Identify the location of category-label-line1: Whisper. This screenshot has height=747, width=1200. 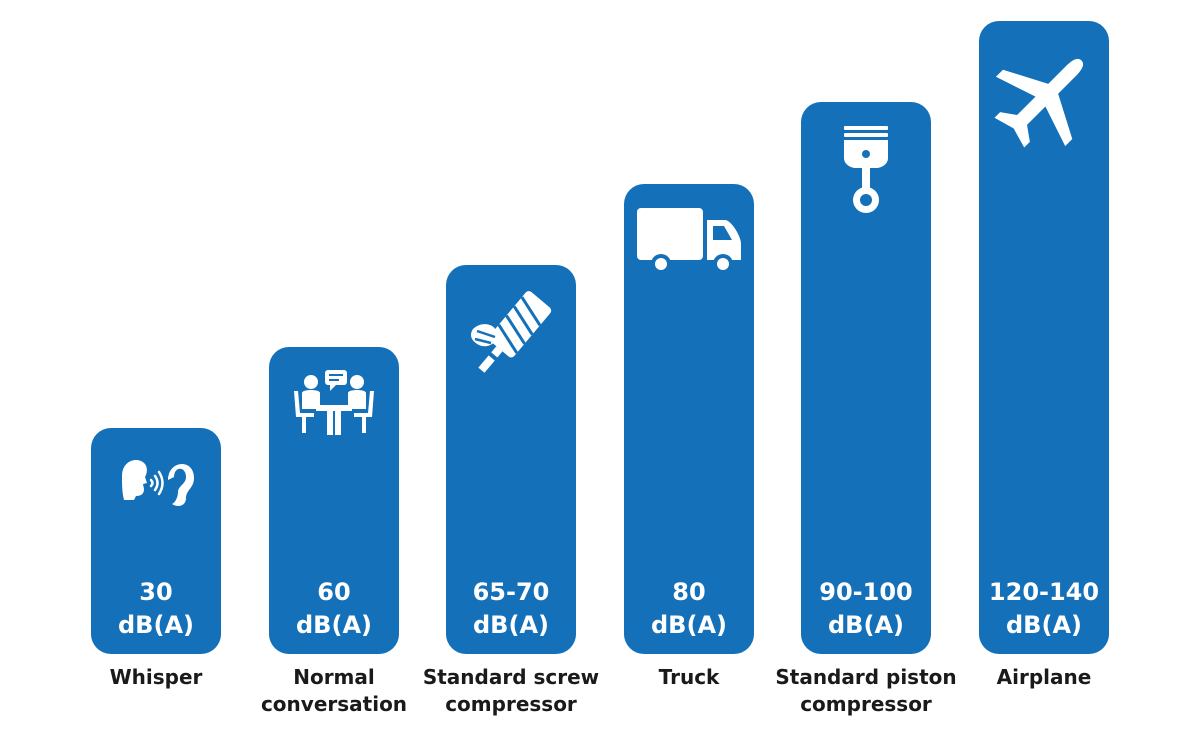
(156, 677).